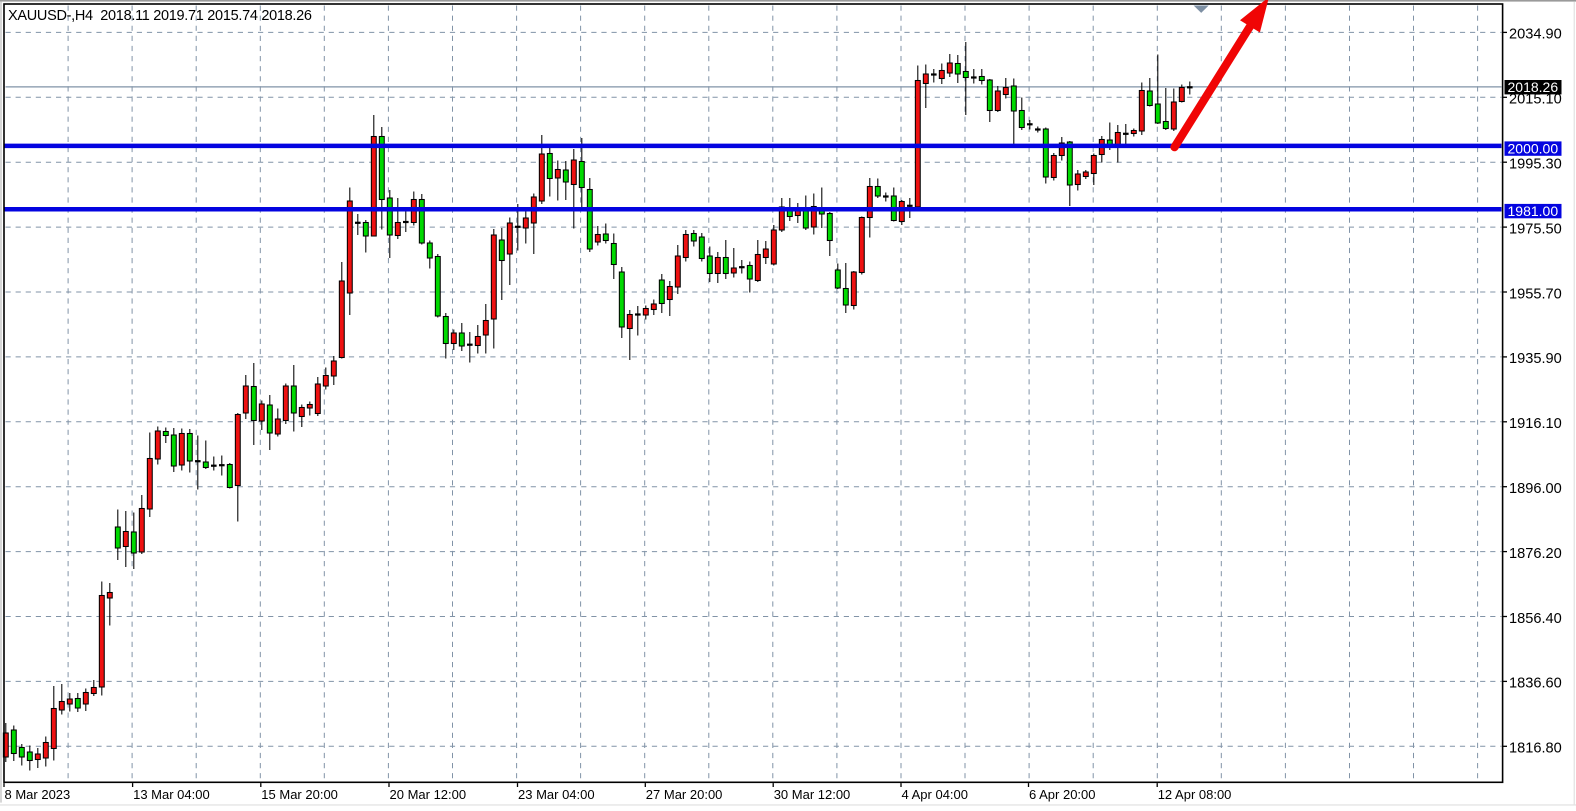 The image size is (1576, 811). What do you see at coordinates (1535, 359) in the screenshot?
I see `svg-text: 1935.90` at bounding box center [1535, 359].